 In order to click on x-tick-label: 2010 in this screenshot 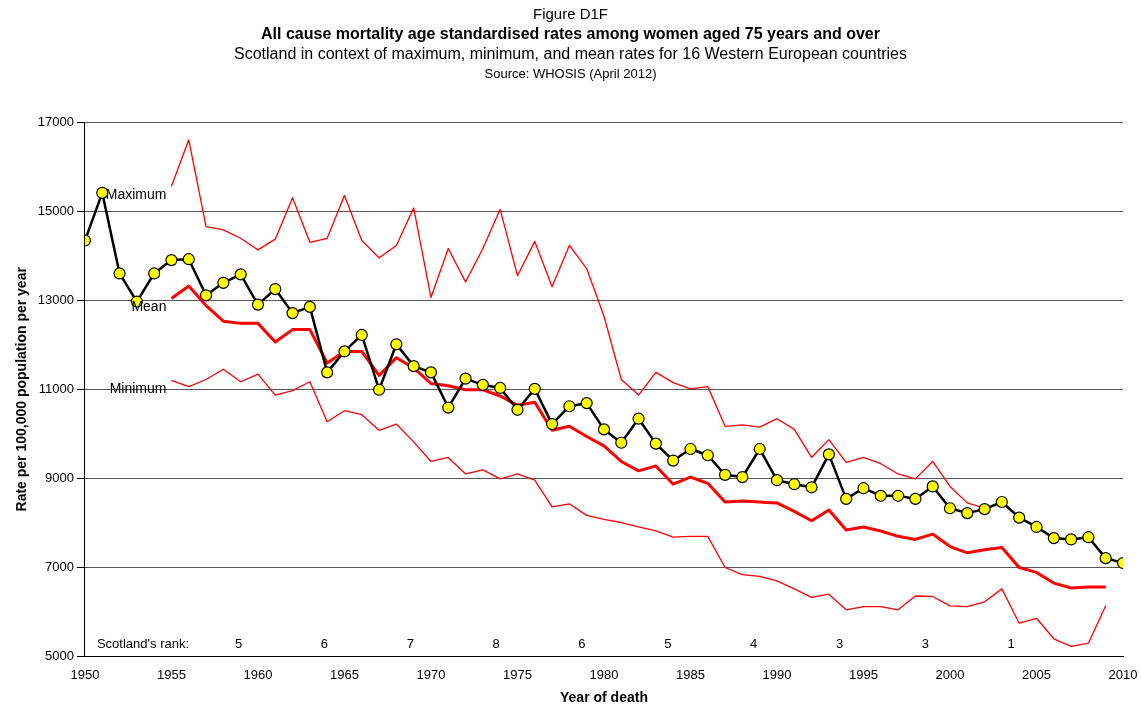, I will do `click(1123, 674)`.